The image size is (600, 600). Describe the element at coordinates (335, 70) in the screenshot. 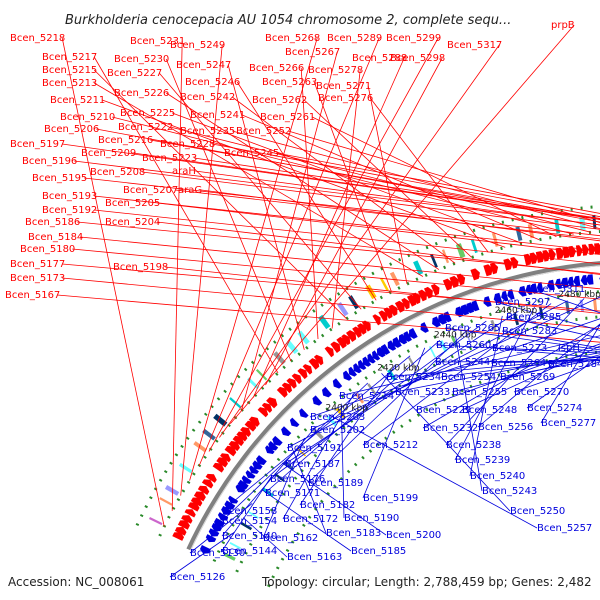

I see `forward-gene-label: Bcen_5278` at that location.